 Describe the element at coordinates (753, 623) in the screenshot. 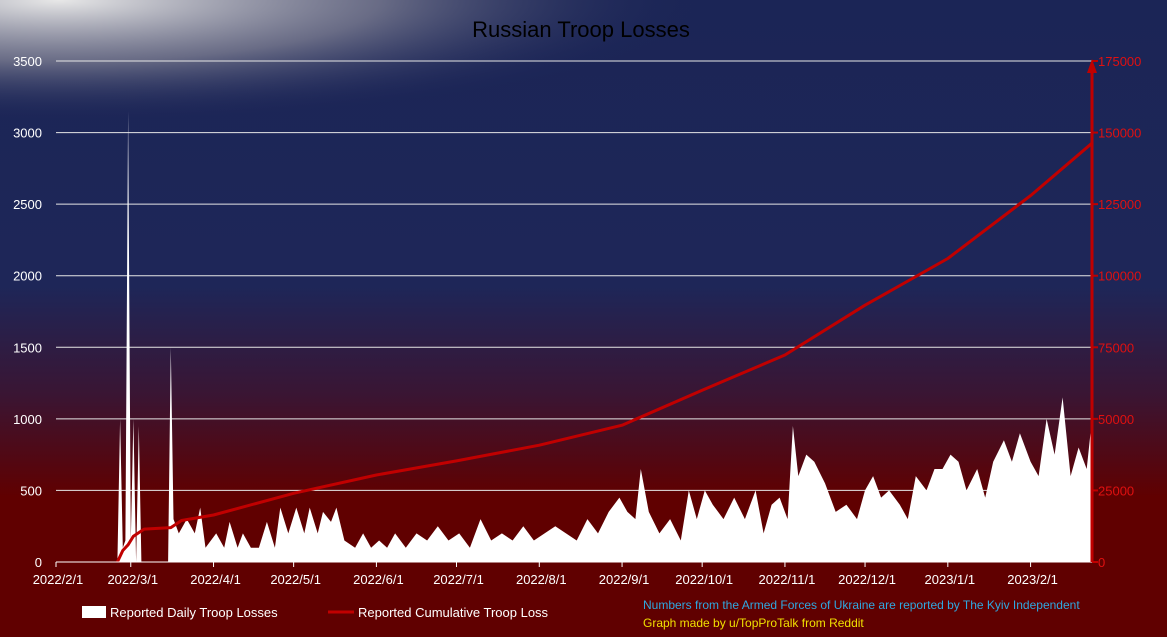

I see `author-credit: Graph made by u/TopProTalk from Reddit` at that location.